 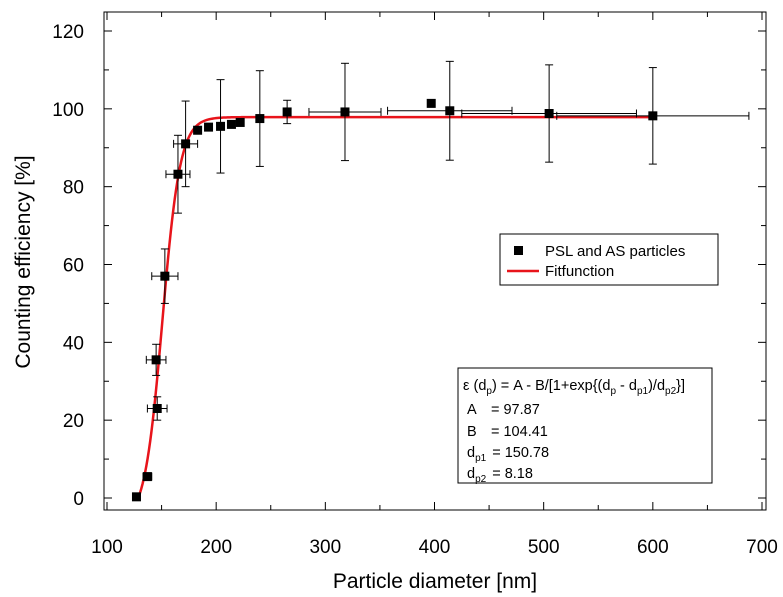 I want to click on x-tick-label: 500, so click(x=544, y=547).